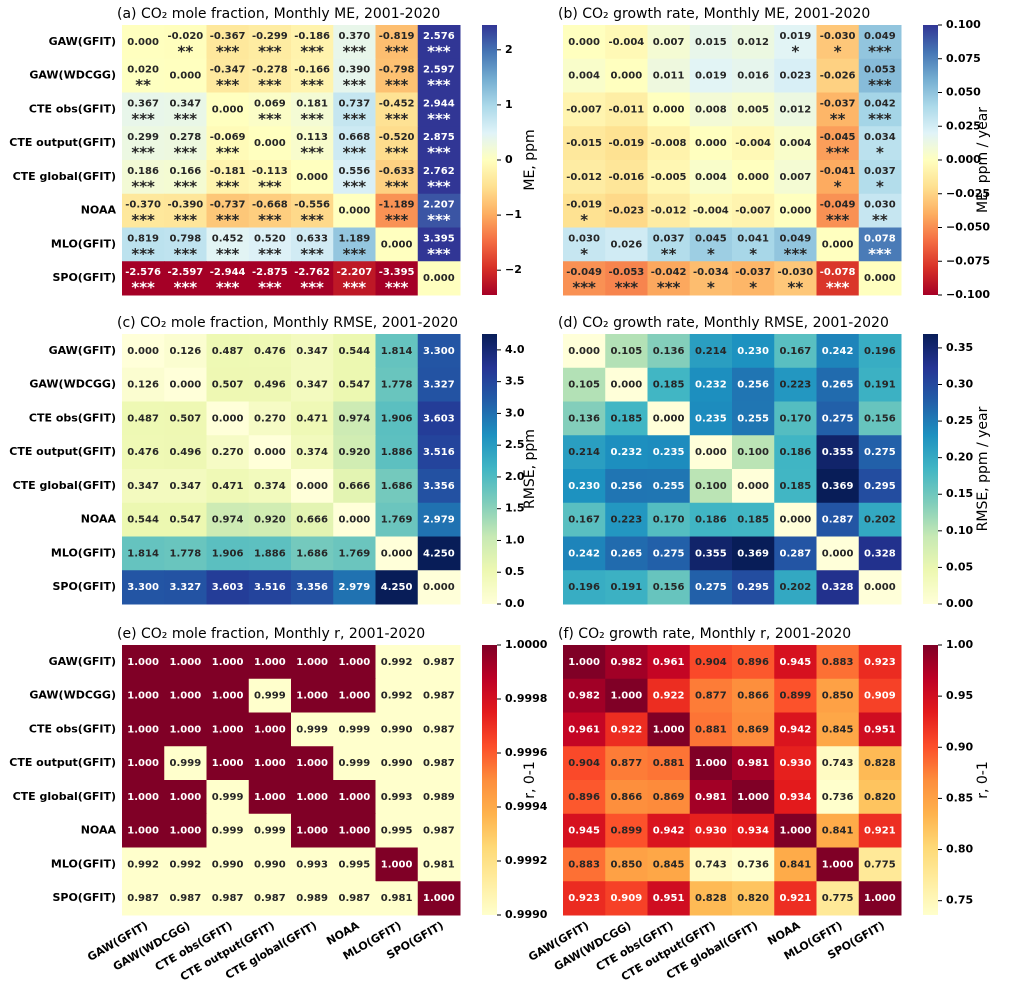 Image resolution: width=1013 pixels, height=992 pixels. I want to click on cell-value-label: -3.395, so click(397, 272).